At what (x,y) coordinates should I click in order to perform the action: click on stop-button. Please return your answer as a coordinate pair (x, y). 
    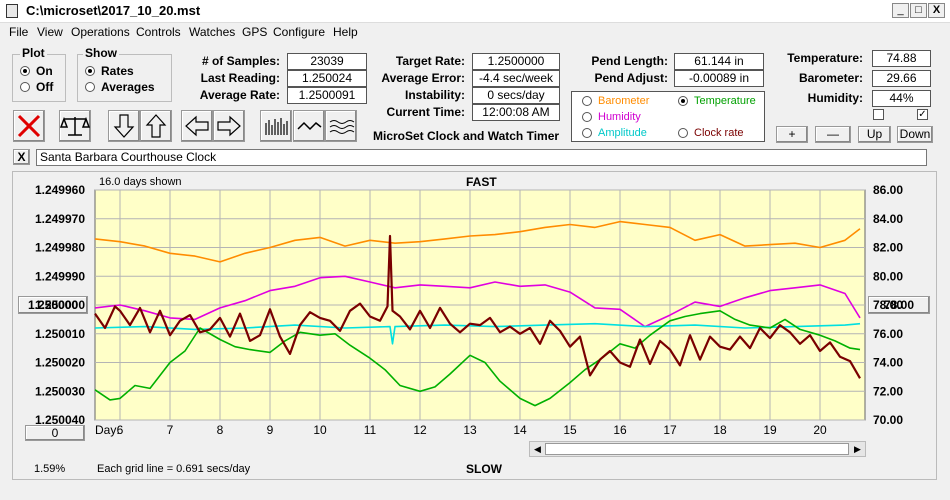
    Looking at the image, I should click on (29, 126).